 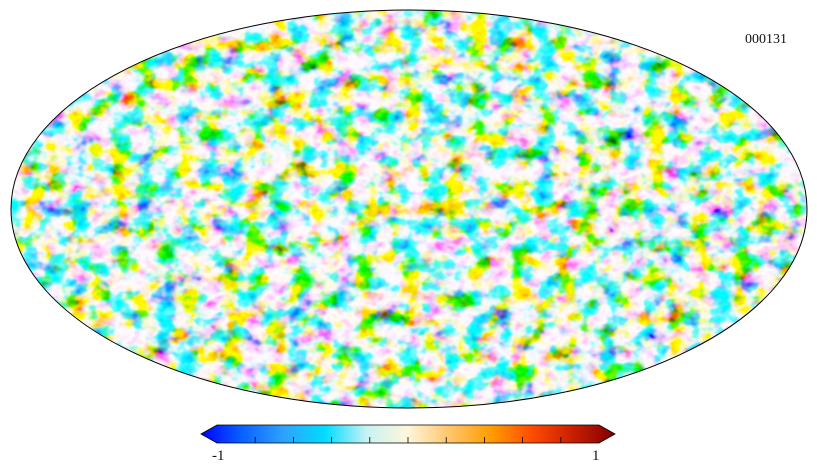 I want to click on map-id-label: 000131, so click(x=766, y=39).